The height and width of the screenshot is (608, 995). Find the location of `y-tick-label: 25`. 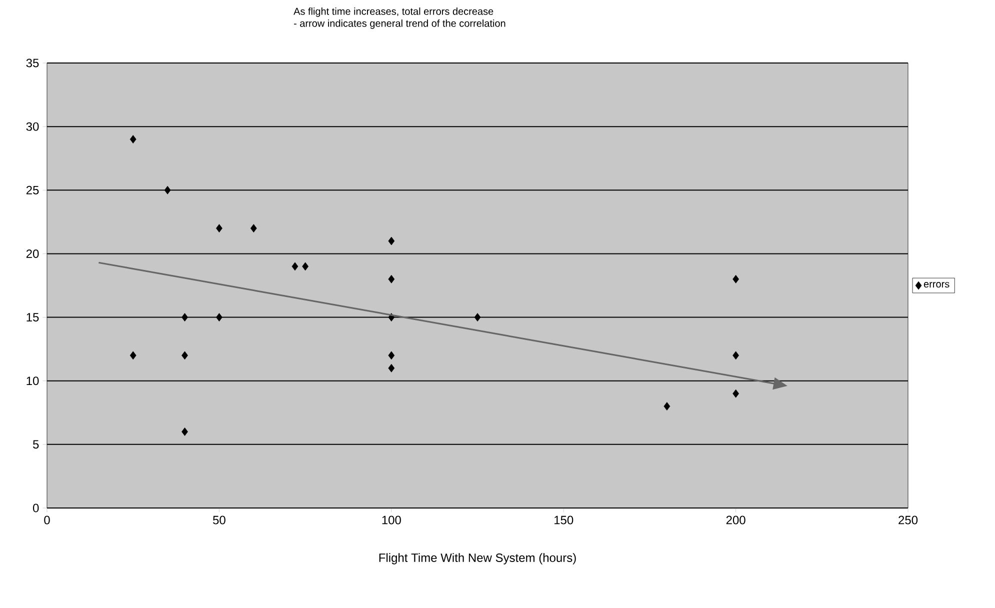

y-tick-label: 25 is located at coordinates (32, 190).